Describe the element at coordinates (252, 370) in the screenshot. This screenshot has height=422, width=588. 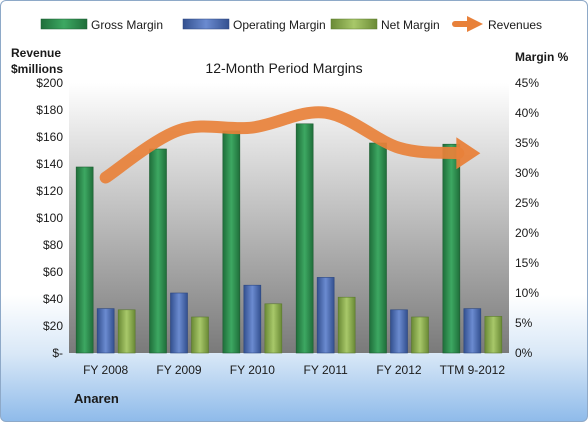
I see `x-tick-label: FY 2010` at that location.